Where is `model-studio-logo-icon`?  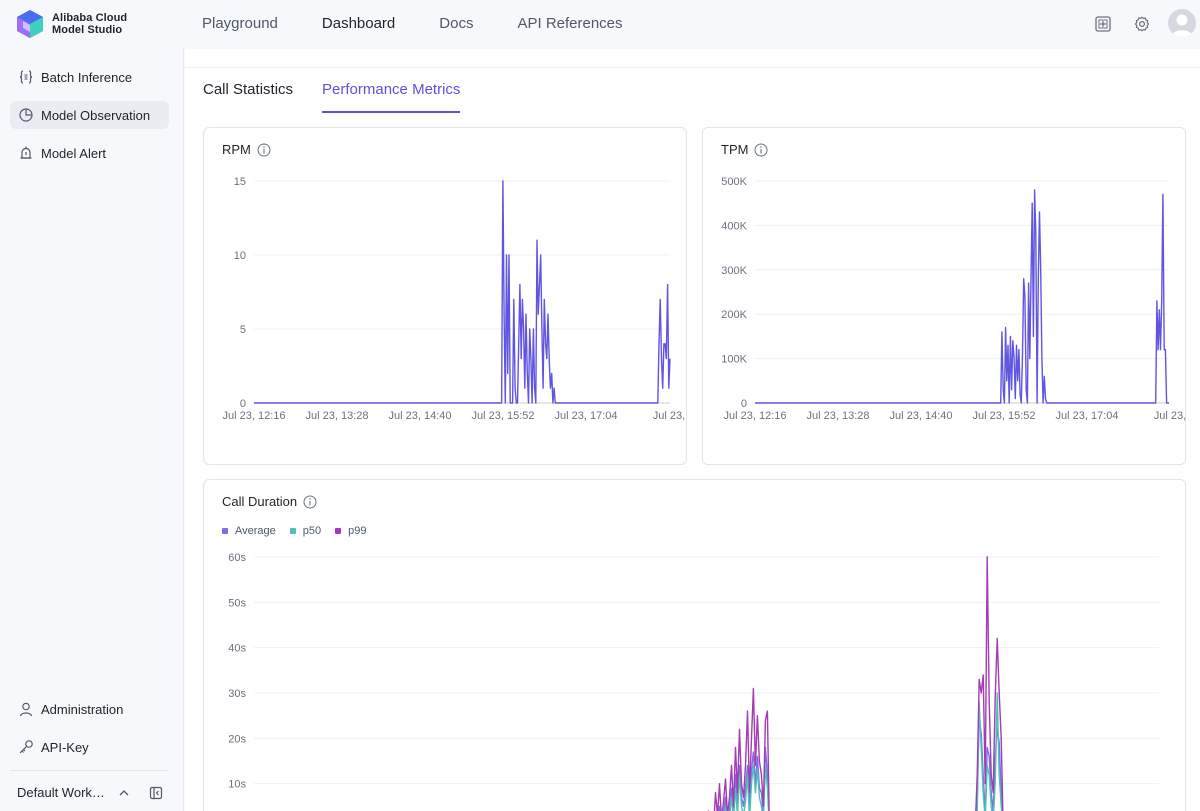 model-studio-logo-icon is located at coordinates (30, 24).